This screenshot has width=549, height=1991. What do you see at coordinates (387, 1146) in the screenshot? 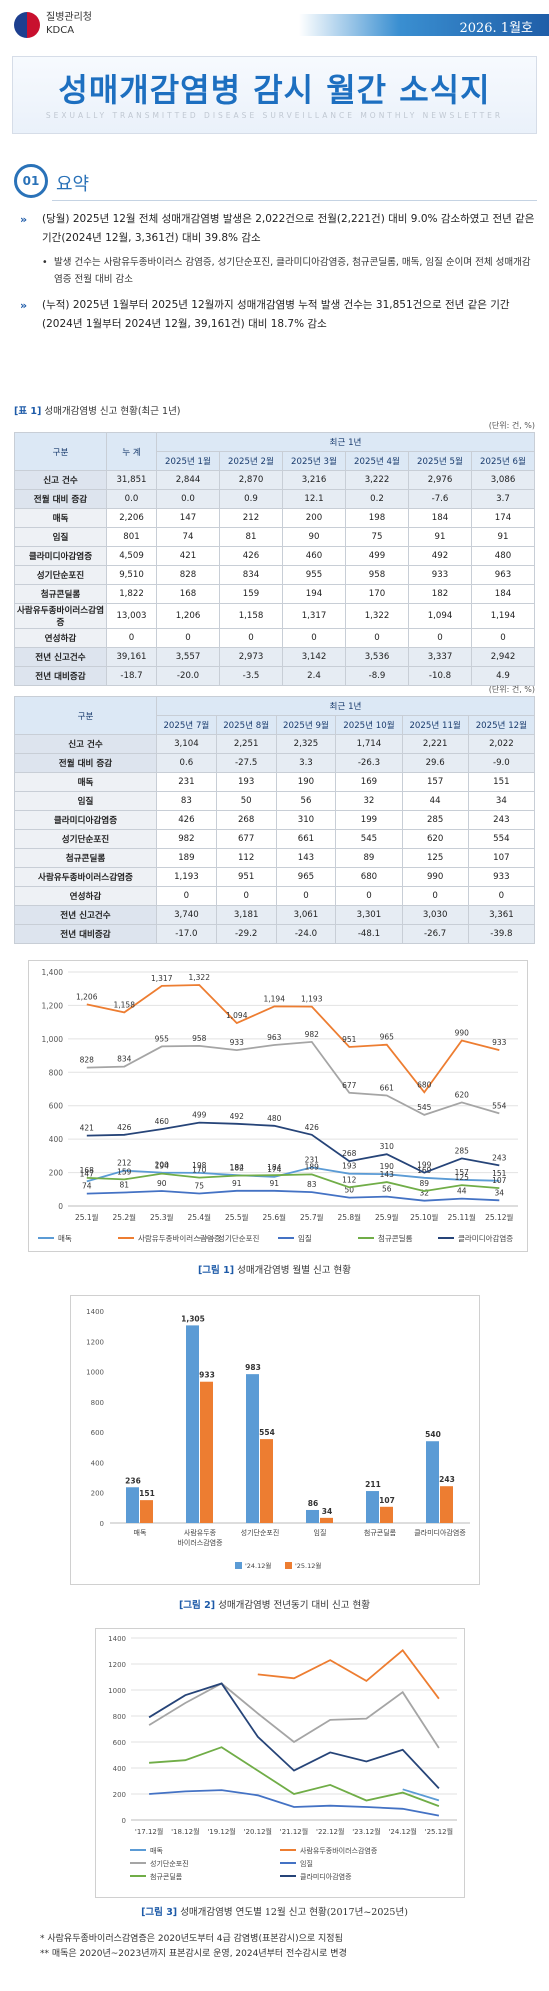
I see `data-label: 310` at bounding box center [387, 1146].